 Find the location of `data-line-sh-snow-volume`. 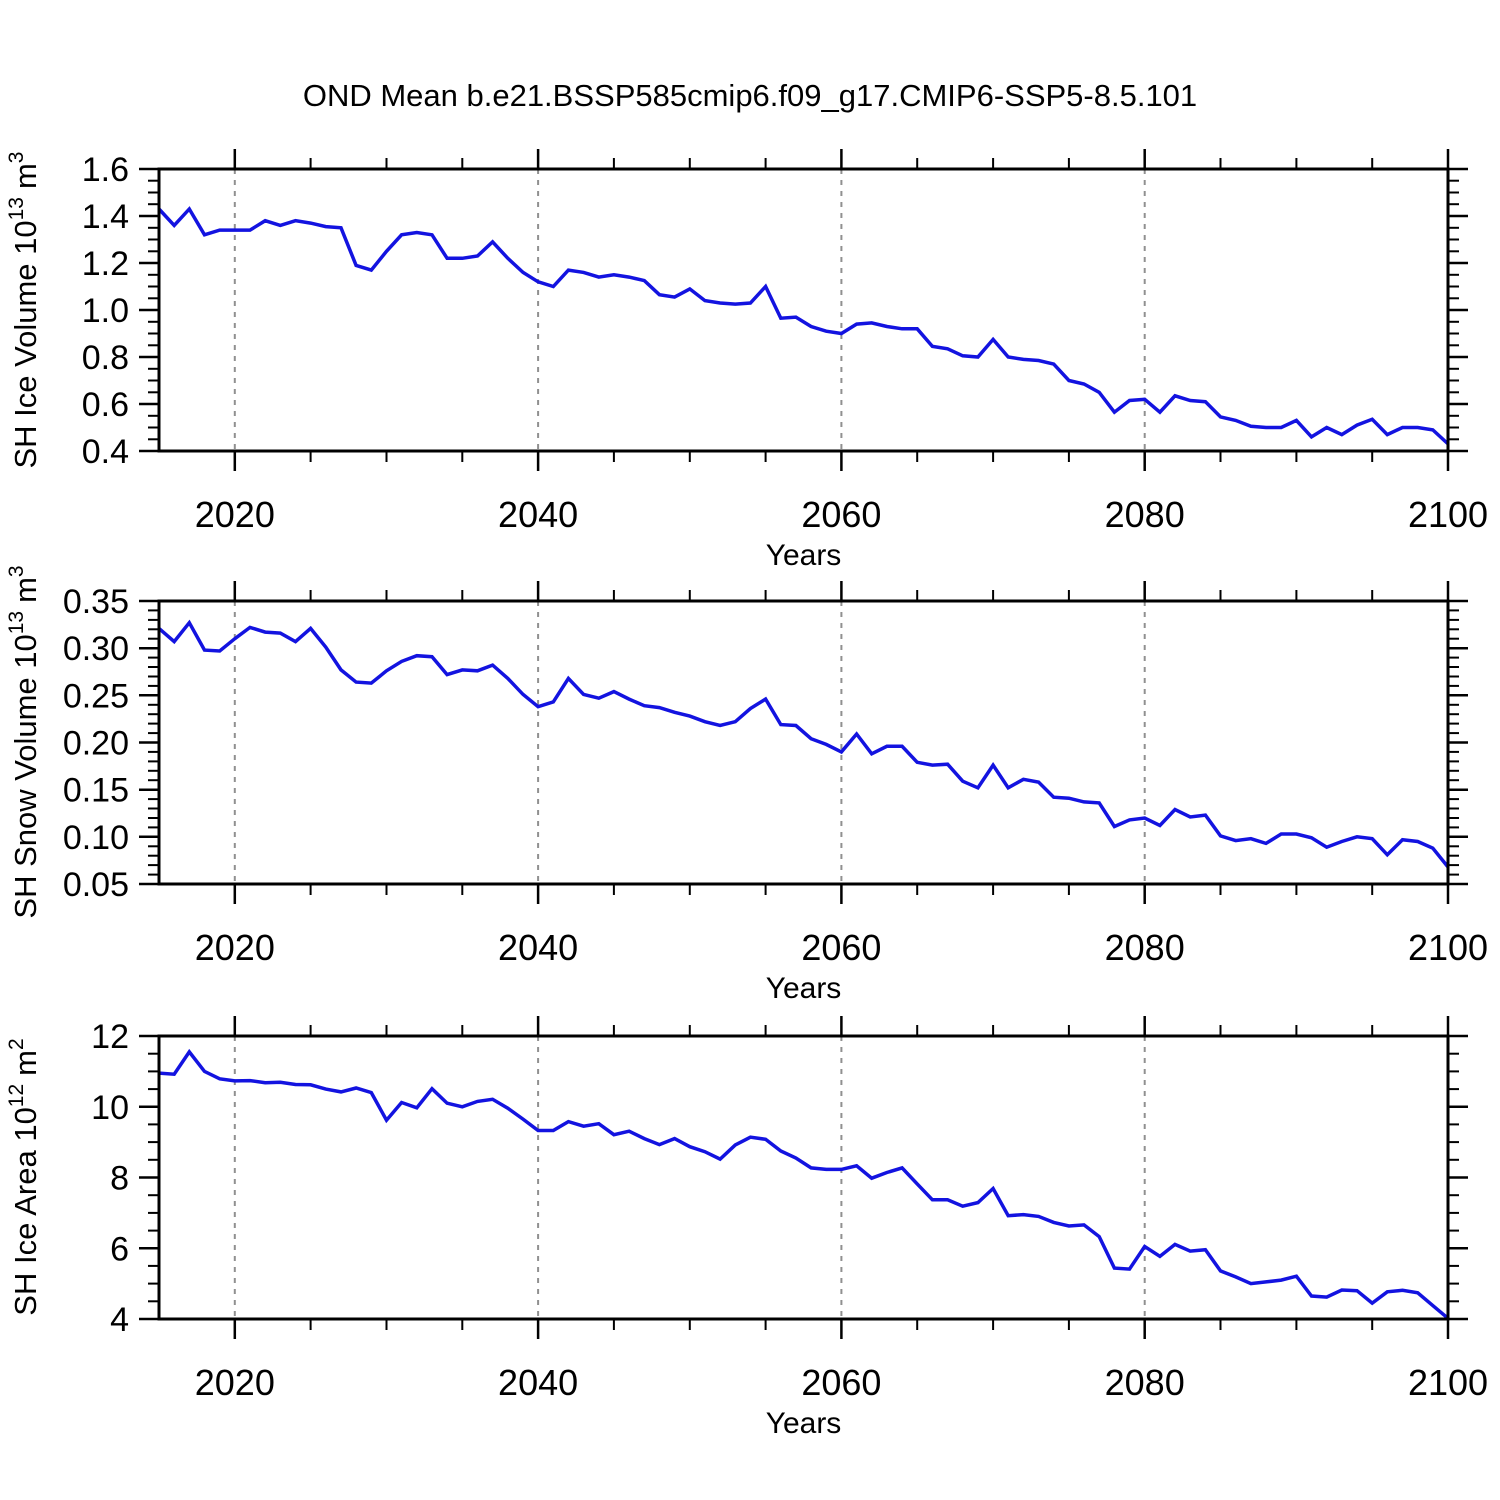

data-line-sh-snow-volume is located at coordinates (803, 744).